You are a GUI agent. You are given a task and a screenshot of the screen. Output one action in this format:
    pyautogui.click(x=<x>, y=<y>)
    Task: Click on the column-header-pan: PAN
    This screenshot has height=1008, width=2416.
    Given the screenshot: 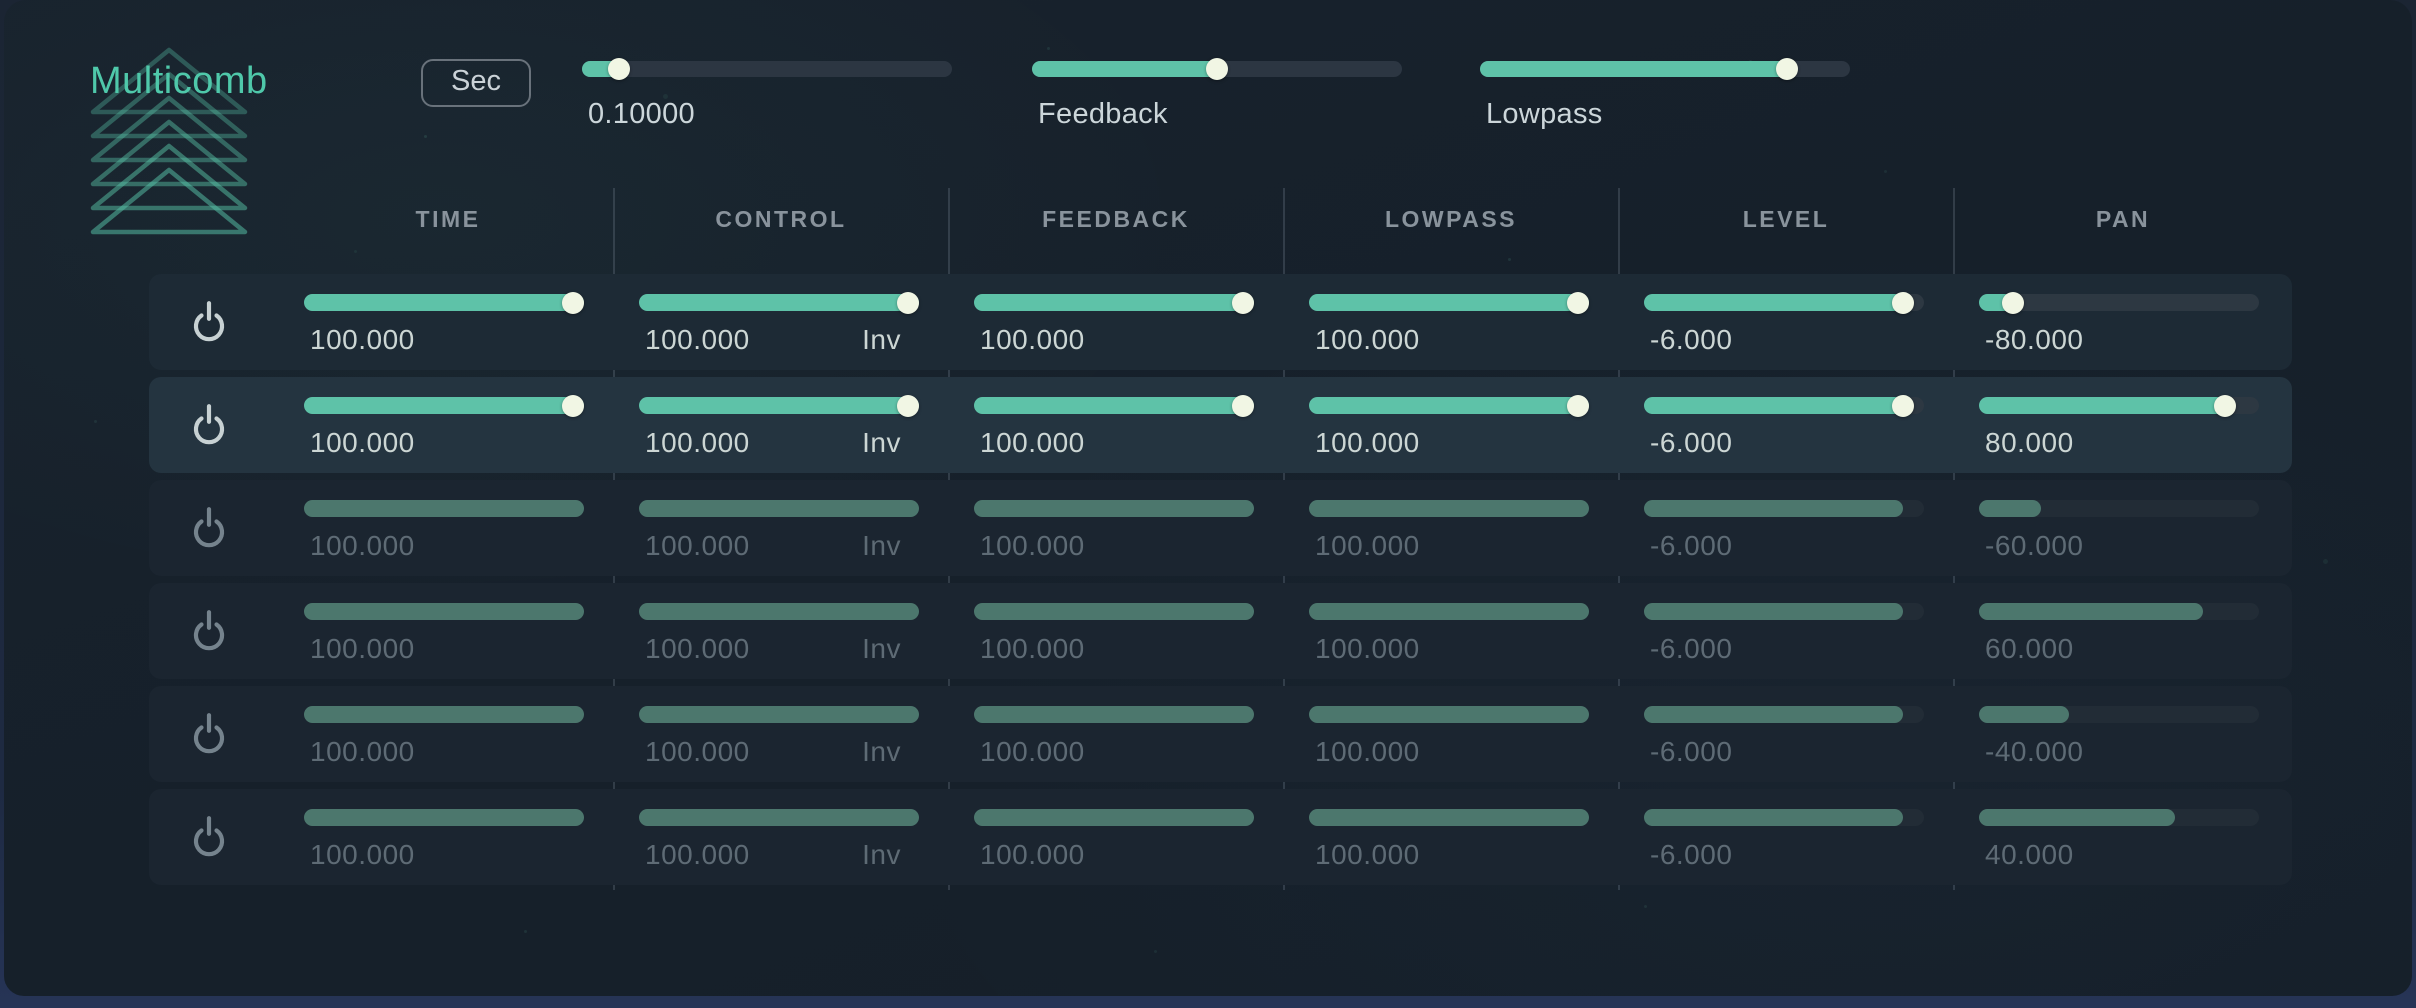 What is the action you would take?
    pyautogui.click(x=2123, y=219)
    